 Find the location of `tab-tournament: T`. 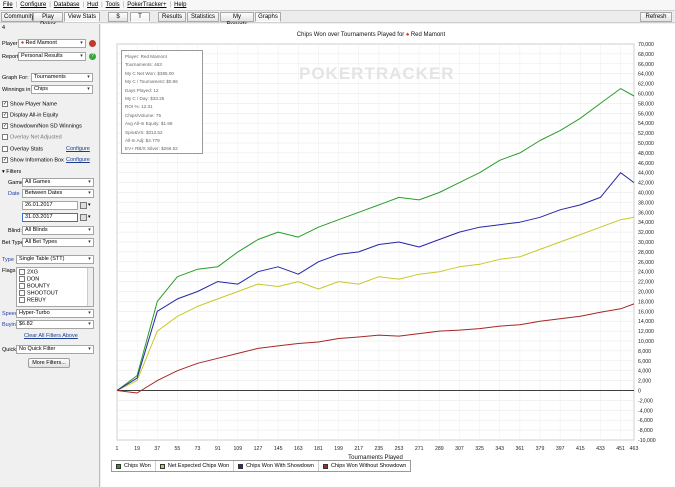

tab-tournament: T is located at coordinates (140, 17).